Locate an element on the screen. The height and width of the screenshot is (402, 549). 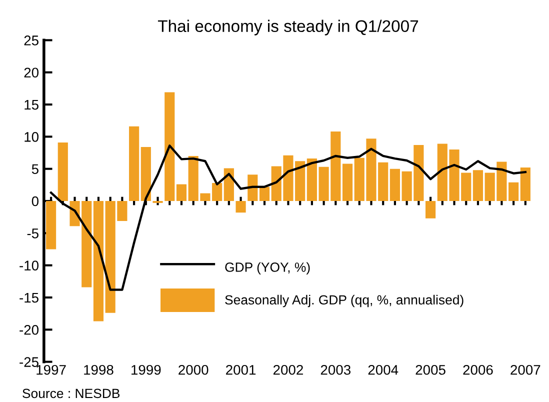
chart-title: Thai economy is steady in Q1/2007 is located at coordinates (288, 28).